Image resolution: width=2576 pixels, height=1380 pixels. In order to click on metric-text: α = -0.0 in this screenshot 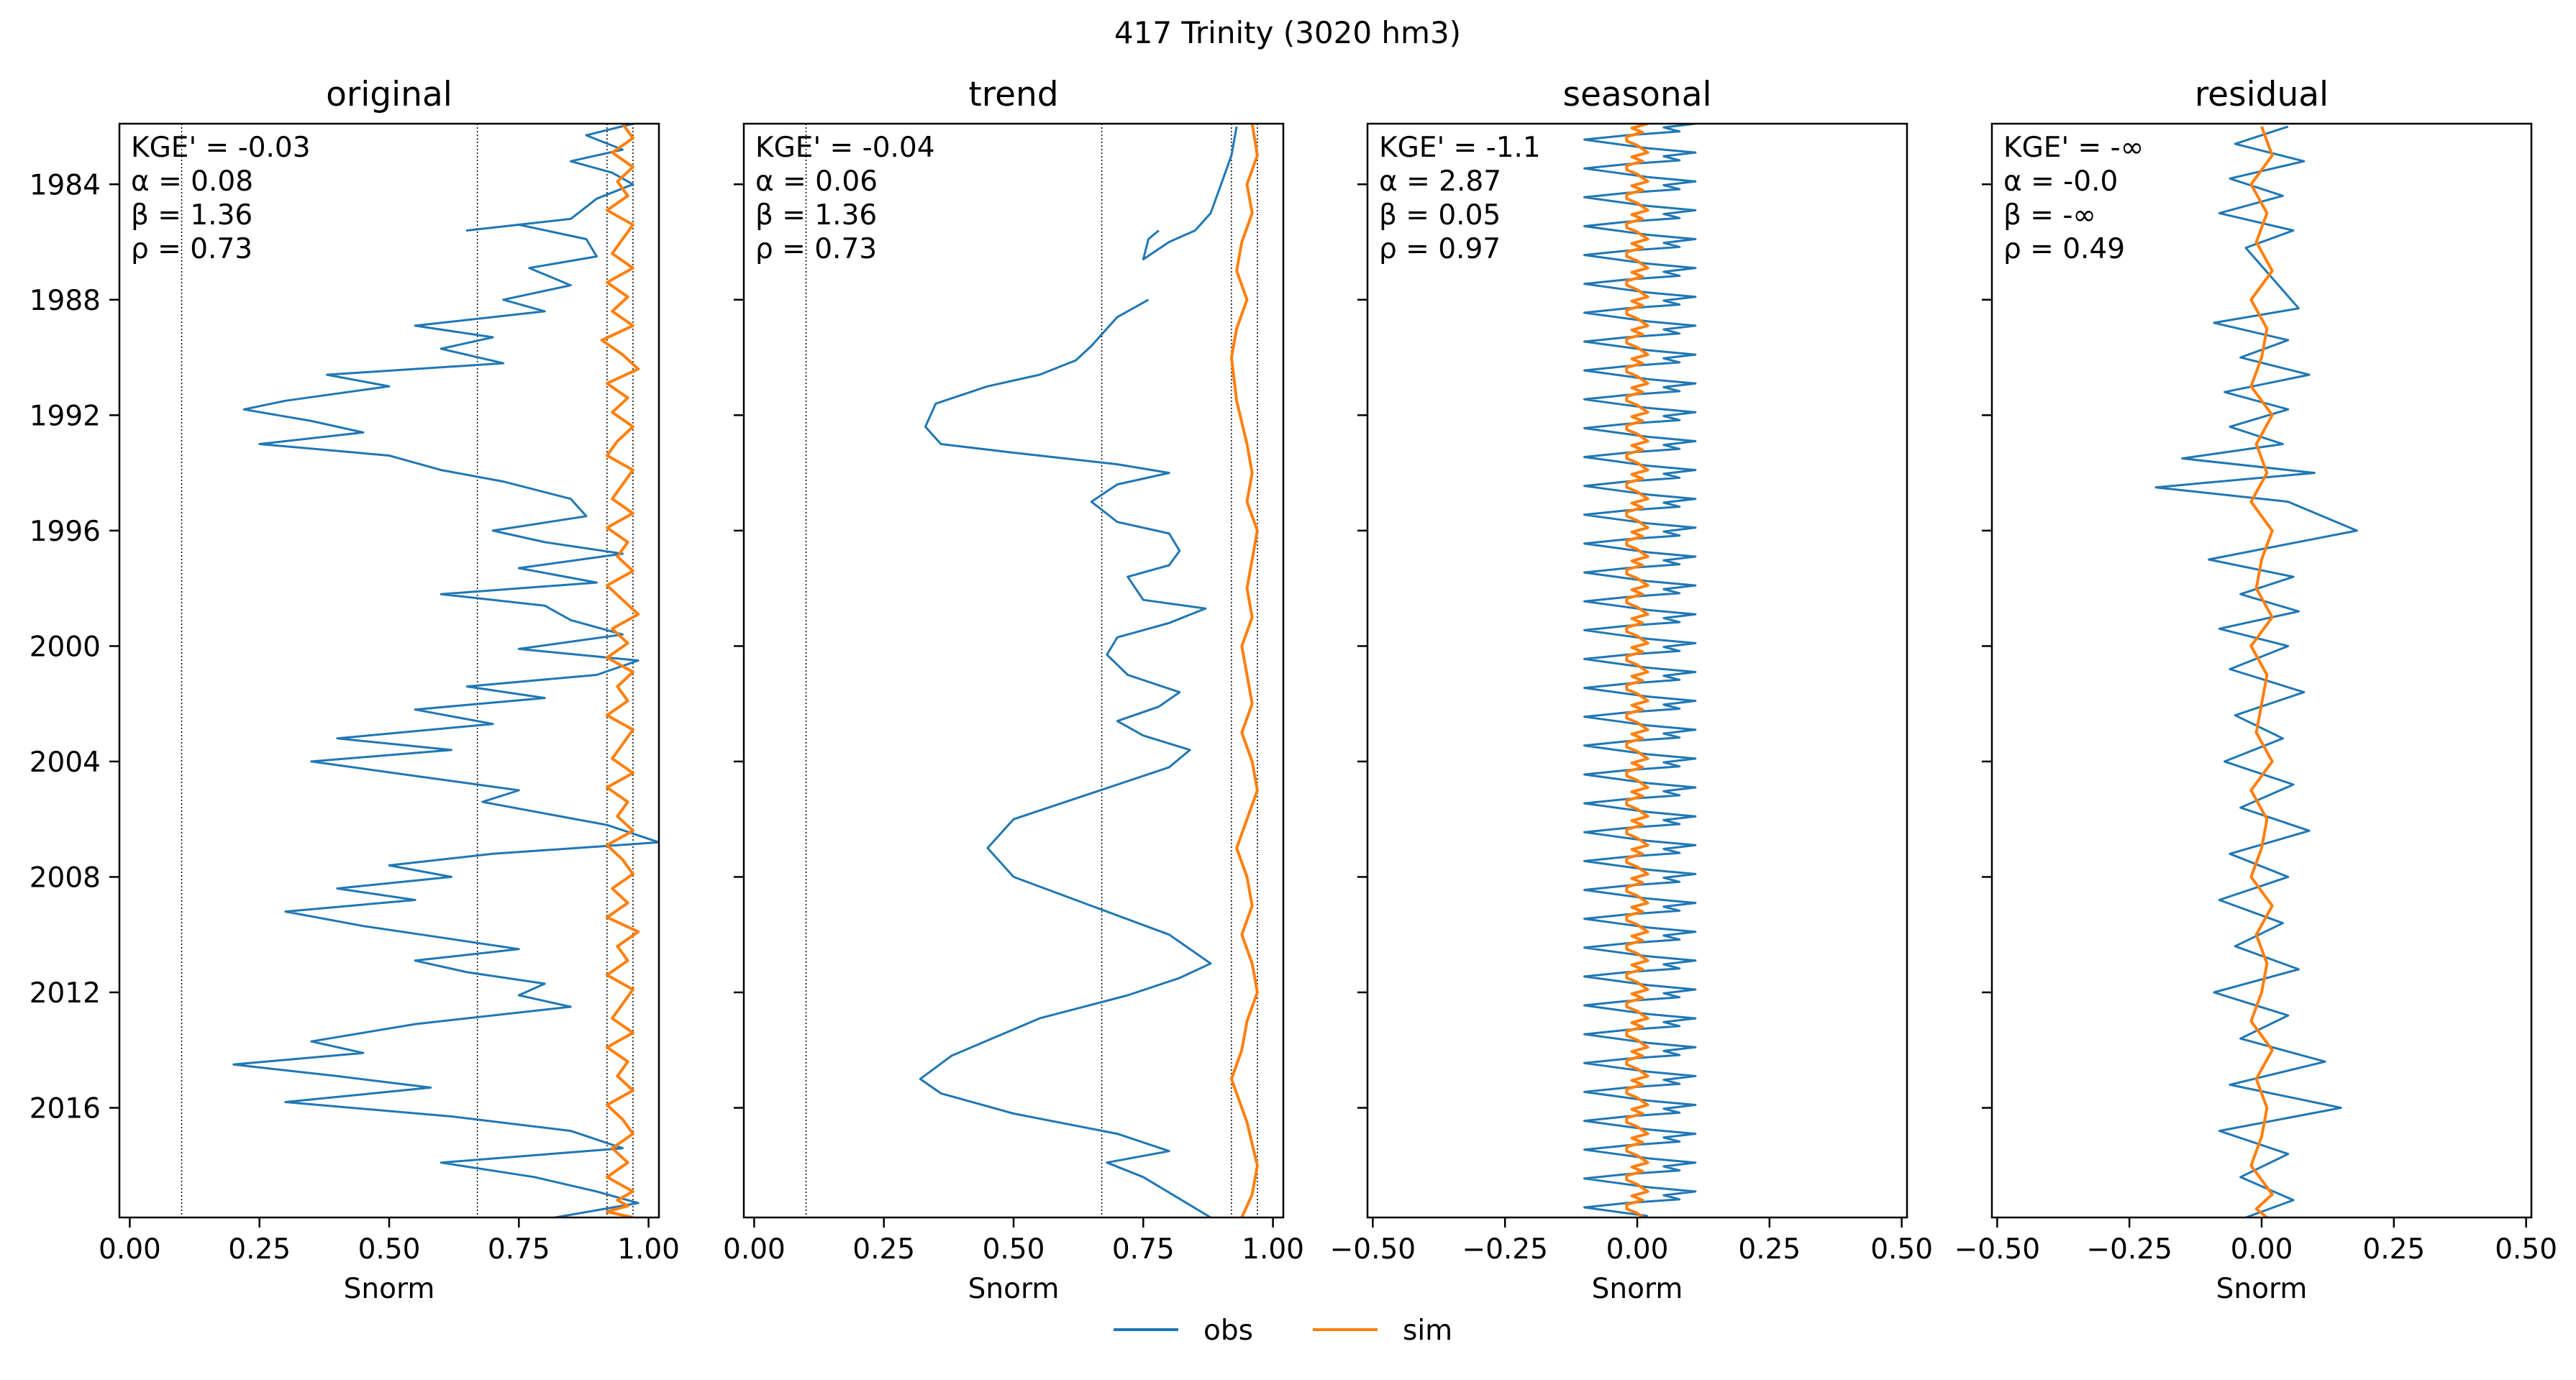, I will do `click(2060, 181)`.